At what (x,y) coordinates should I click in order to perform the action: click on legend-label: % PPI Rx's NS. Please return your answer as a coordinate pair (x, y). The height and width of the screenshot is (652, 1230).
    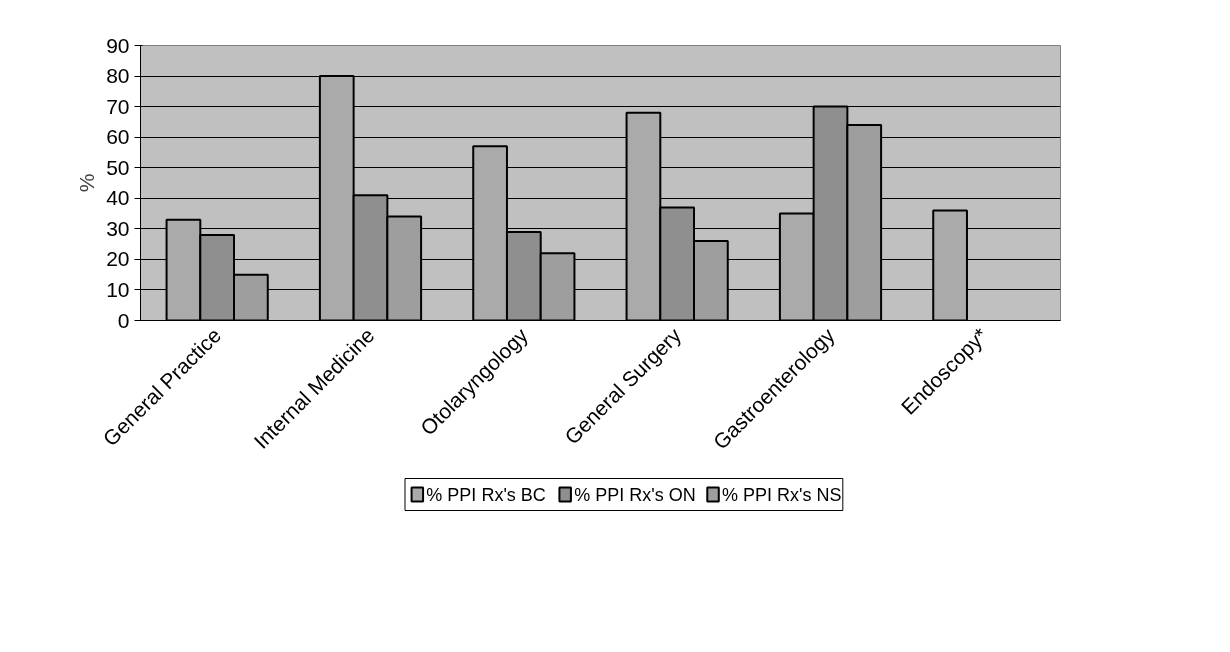
    Looking at the image, I should click on (782, 494).